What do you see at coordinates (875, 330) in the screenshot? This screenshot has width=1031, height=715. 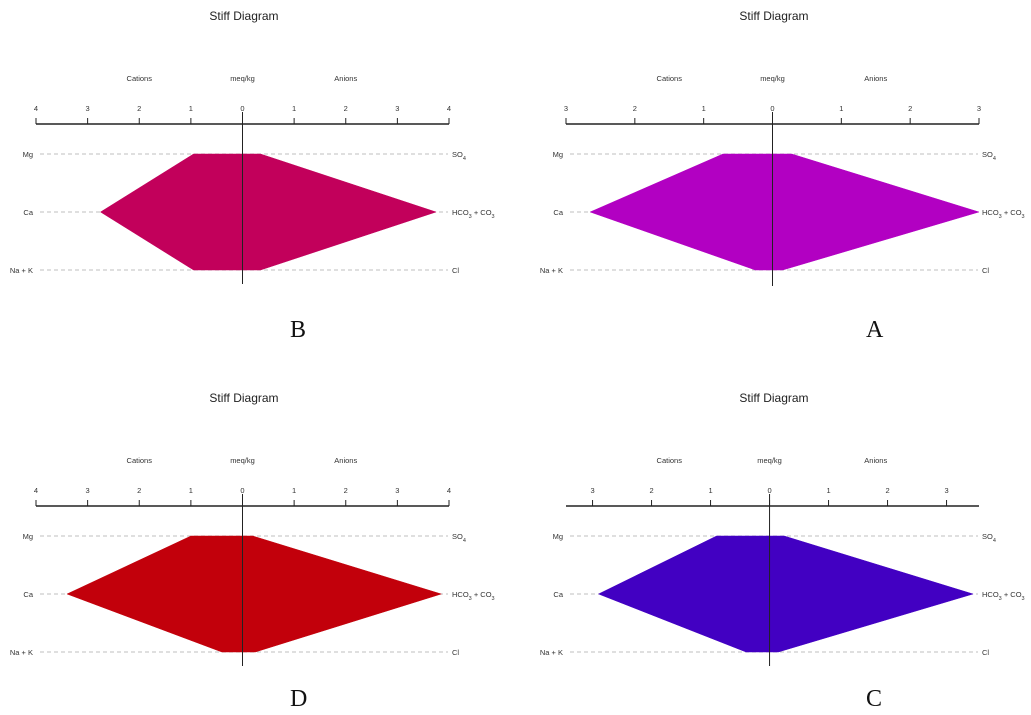 I see `panel-label-a: A` at bounding box center [875, 330].